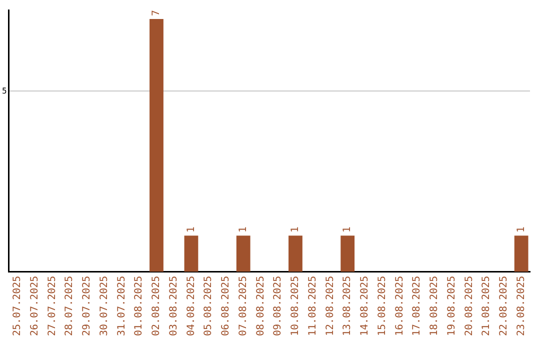  I want to click on data-label: 7, so click(156, 13).